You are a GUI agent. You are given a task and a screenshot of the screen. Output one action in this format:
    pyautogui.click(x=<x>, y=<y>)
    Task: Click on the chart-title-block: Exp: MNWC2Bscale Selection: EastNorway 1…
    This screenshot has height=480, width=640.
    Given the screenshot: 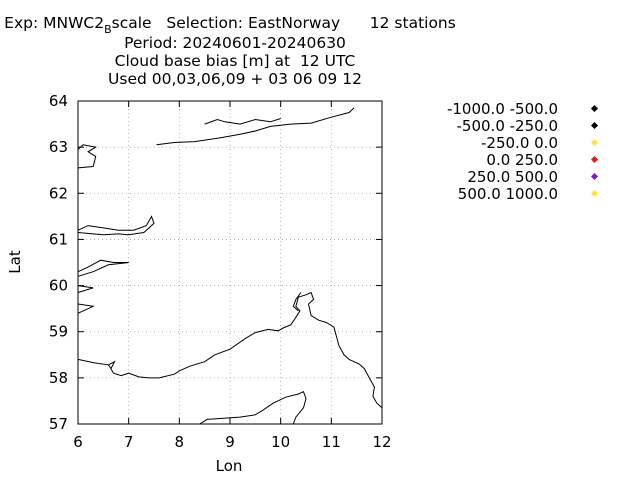 What is the action you would take?
    pyautogui.click(x=235, y=51)
    